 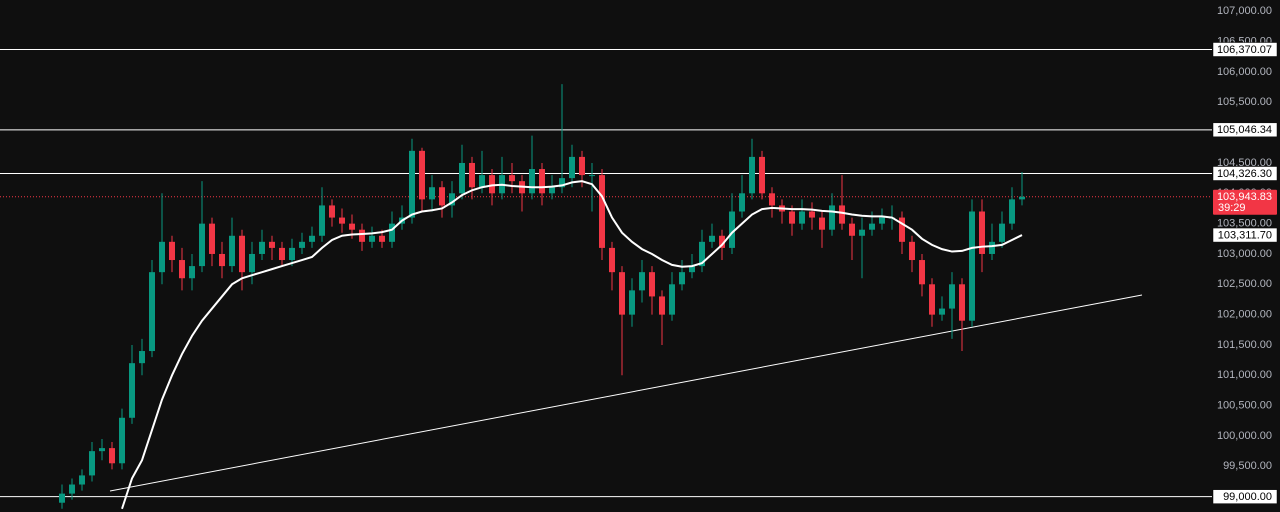 What do you see at coordinates (1232, 208) in the screenshot?
I see `countdown-label: 39:29` at bounding box center [1232, 208].